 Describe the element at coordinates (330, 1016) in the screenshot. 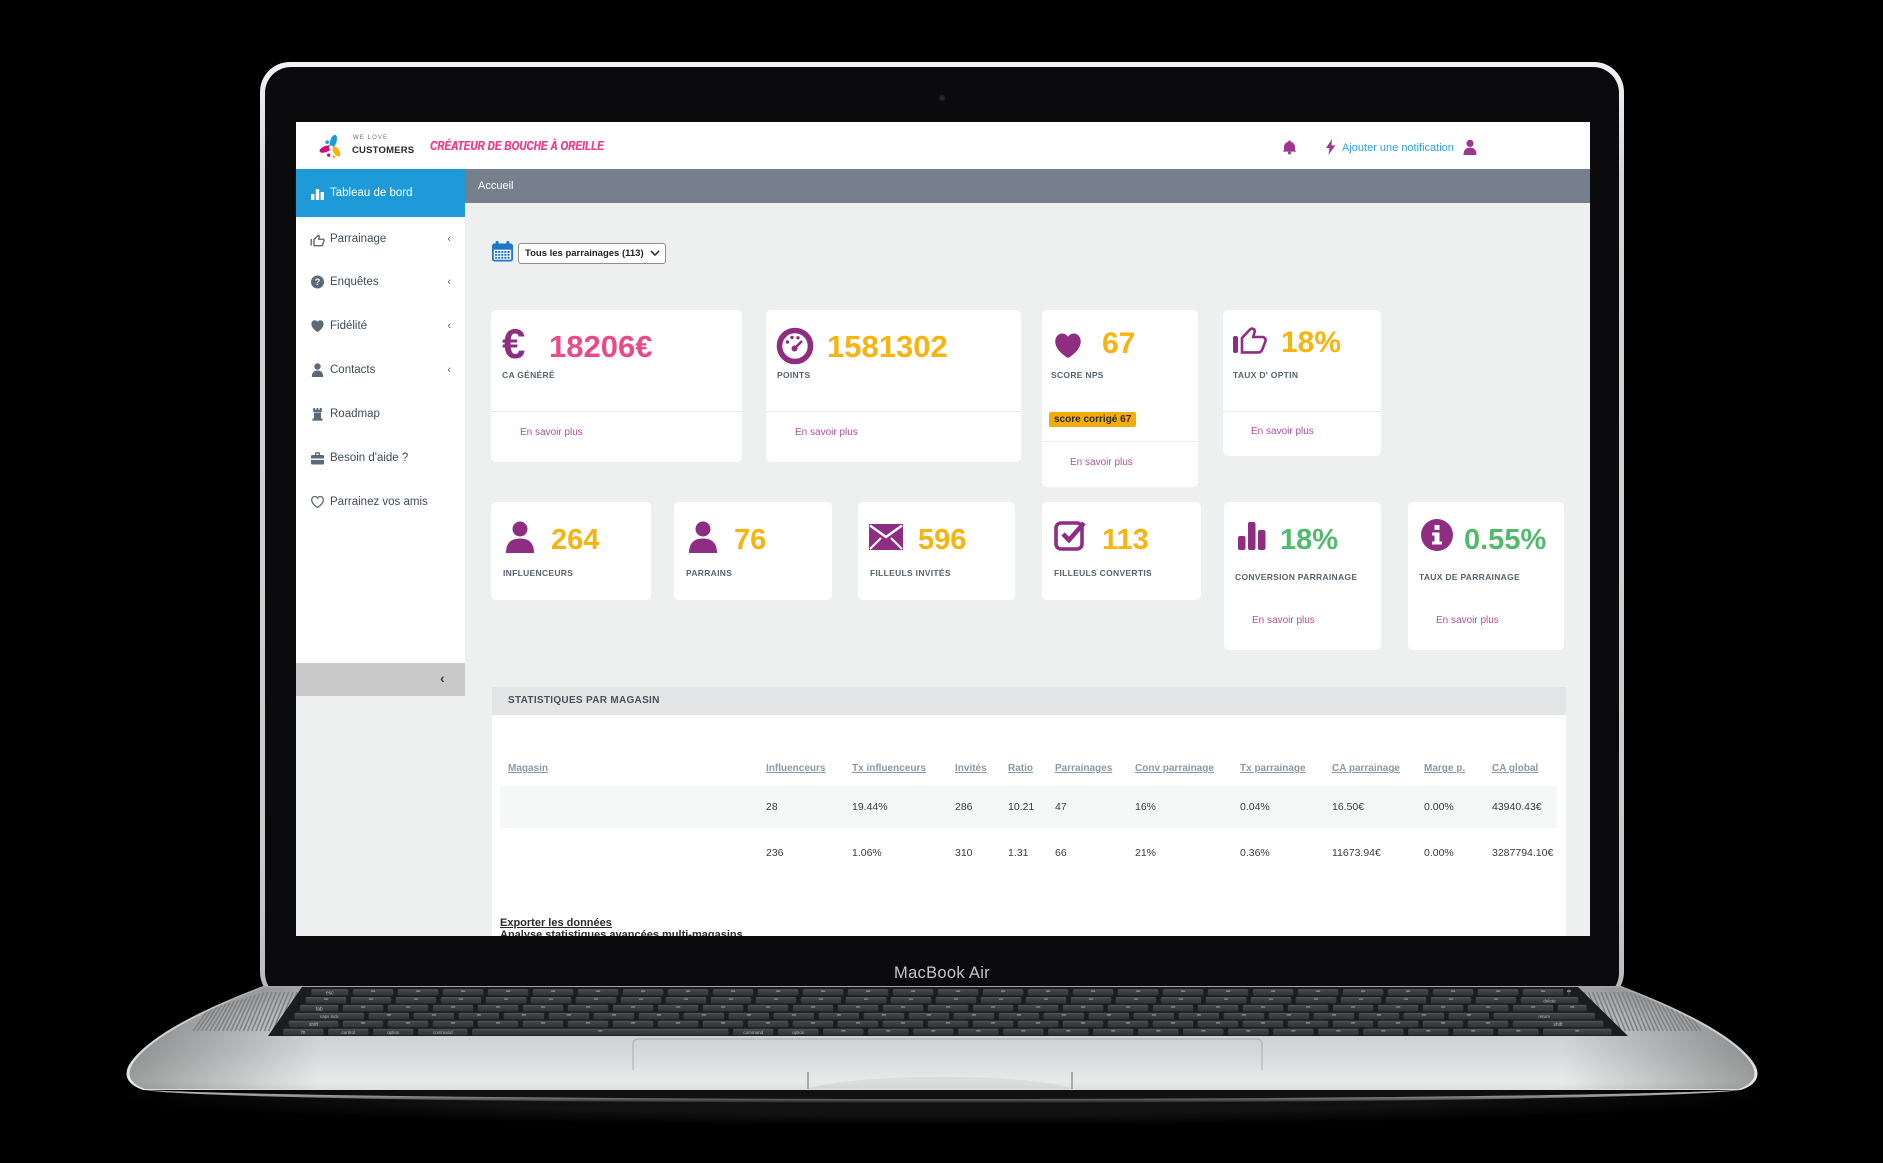

I see `svg-text: caps lock` at that location.